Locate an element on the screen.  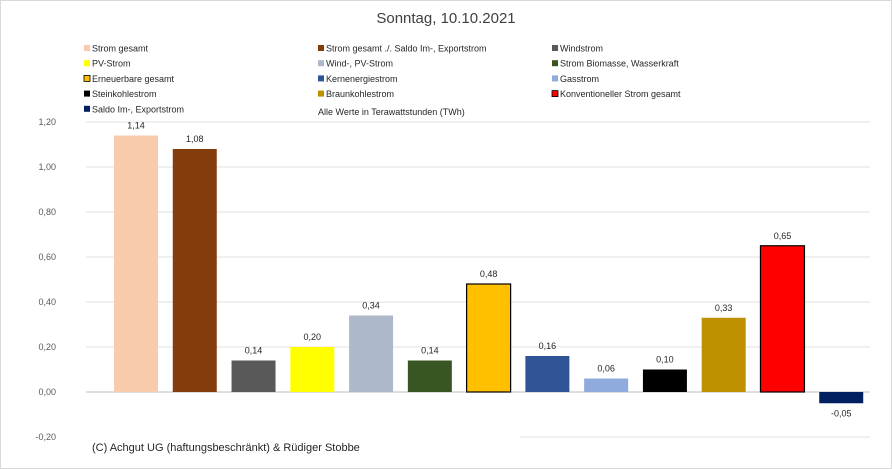
units-note: Alle Werte in Terawattstunden (TWh) is located at coordinates (391, 112).